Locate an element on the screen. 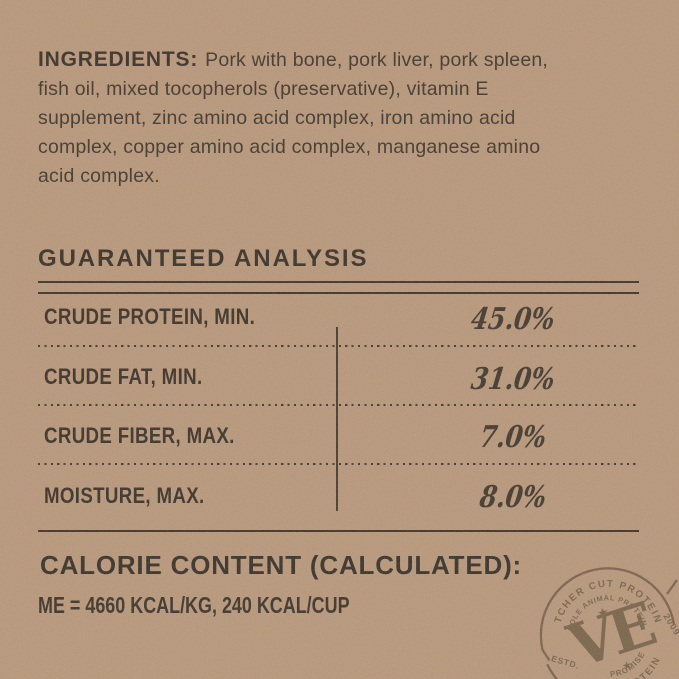  ingredients-heading: INGREDIENTS: is located at coordinates (118, 59).